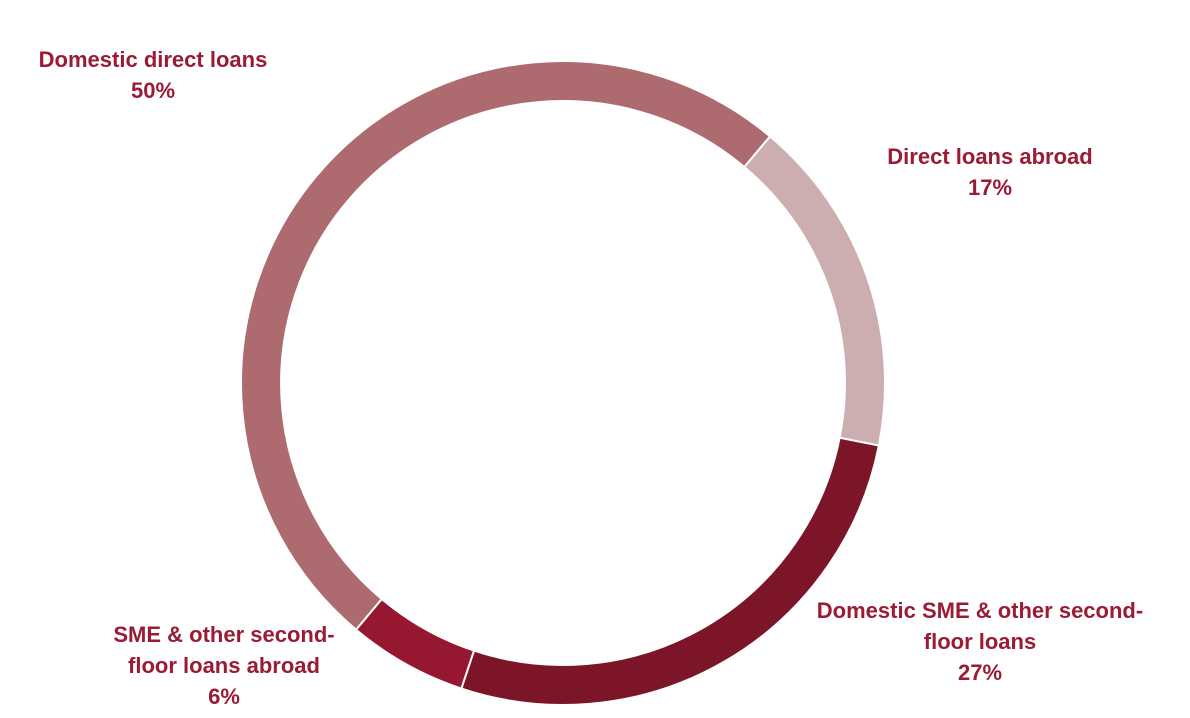  I want to click on slice-name-line-2-0: Domestic SME & other second-, so click(980, 610).